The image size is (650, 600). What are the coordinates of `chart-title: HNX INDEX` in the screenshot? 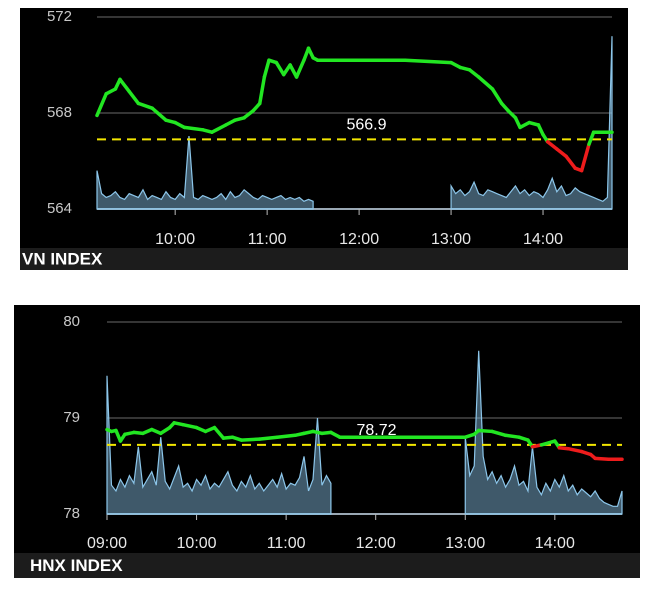 It's located at (76, 565).